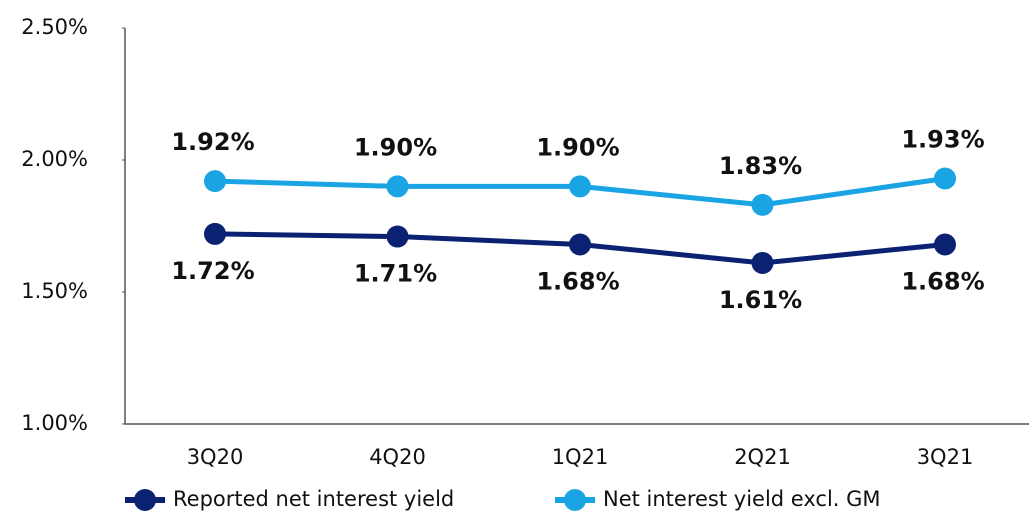 Image resolution: width=1029 pixels, height=528 pixels. I want to click on value-label: 1.92%, so click(212, 142).